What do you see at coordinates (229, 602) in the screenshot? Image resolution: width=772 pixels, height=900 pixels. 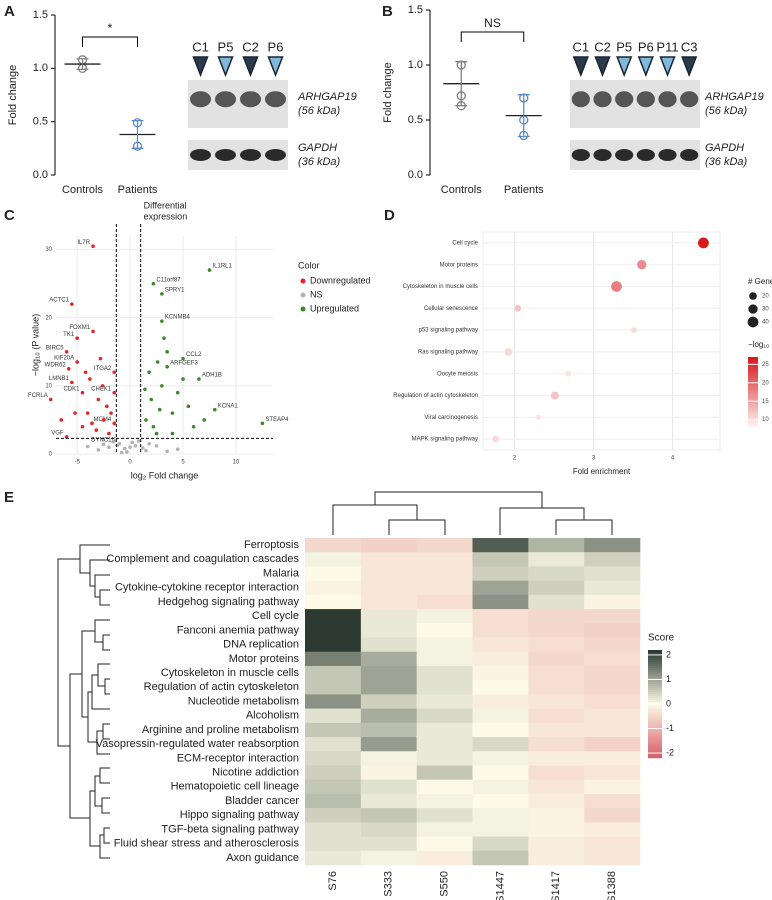 I see `row-label: Hedgehog signaling pathway` at bounding box center [229, 602].